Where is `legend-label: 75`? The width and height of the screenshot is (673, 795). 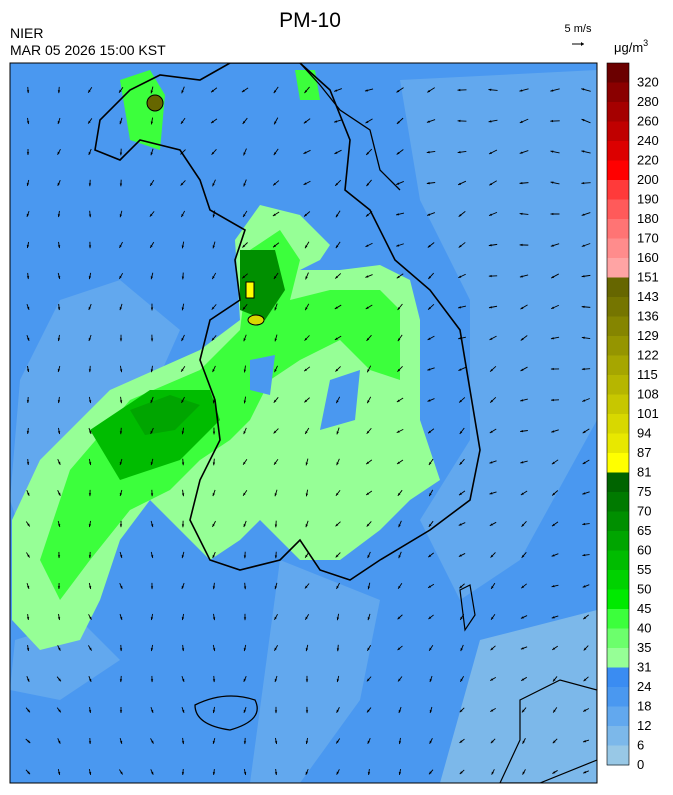 legend-label: 75 is located at coordinates (644, 491).